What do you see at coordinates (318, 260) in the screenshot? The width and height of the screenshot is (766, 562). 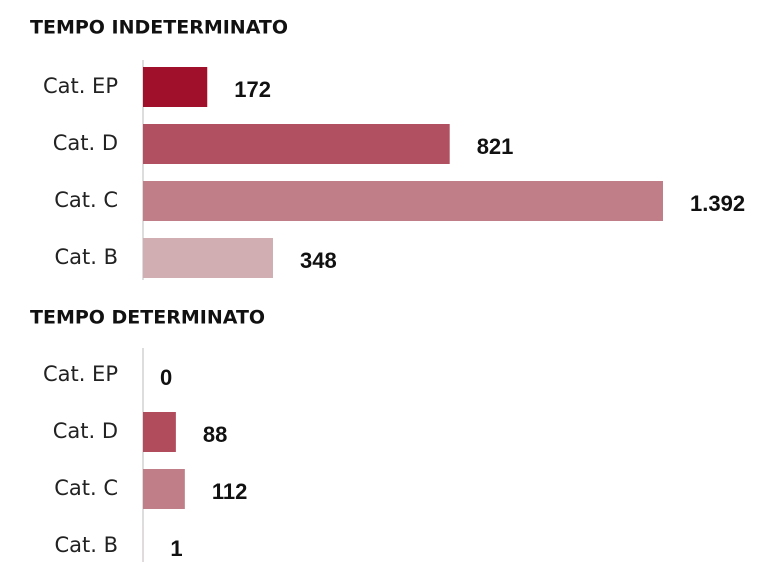 I see `value-label: 348` at bounding box center [318, 260].